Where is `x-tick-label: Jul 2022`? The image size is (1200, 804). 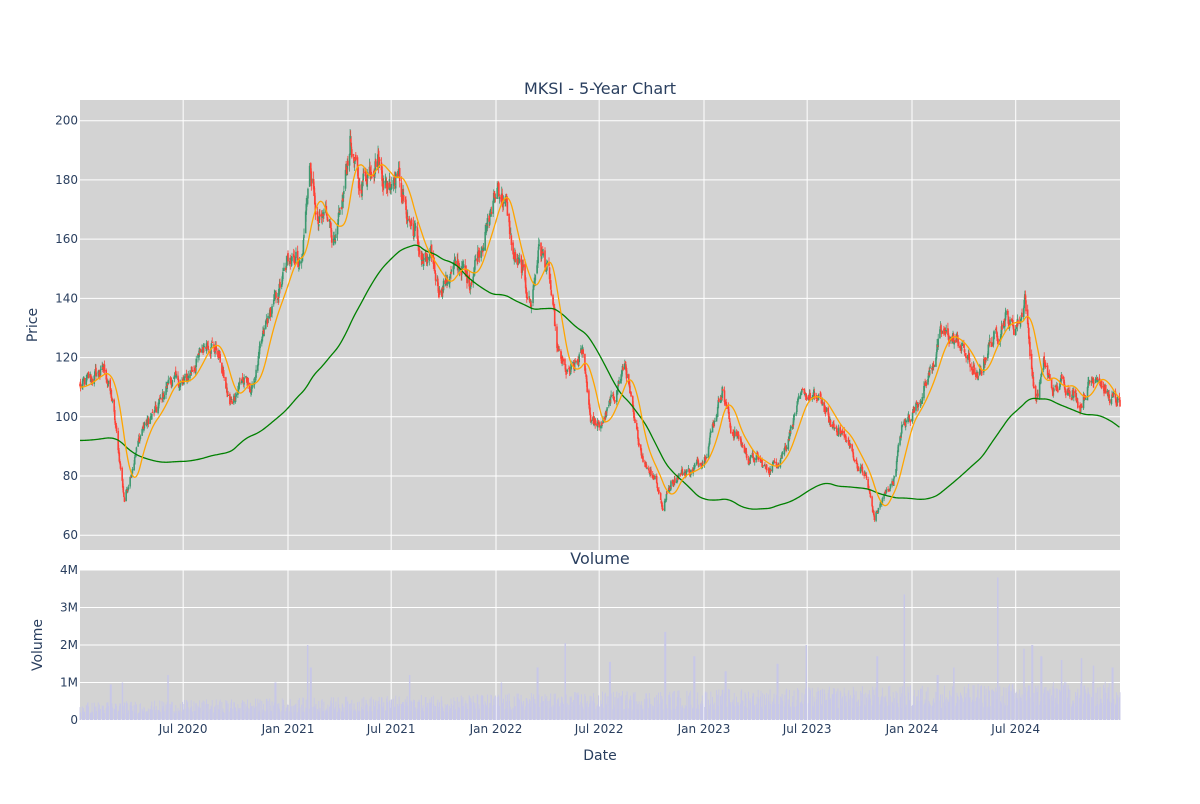
x-tick-label: Jul 2022 is located at coordinates (599, 729).